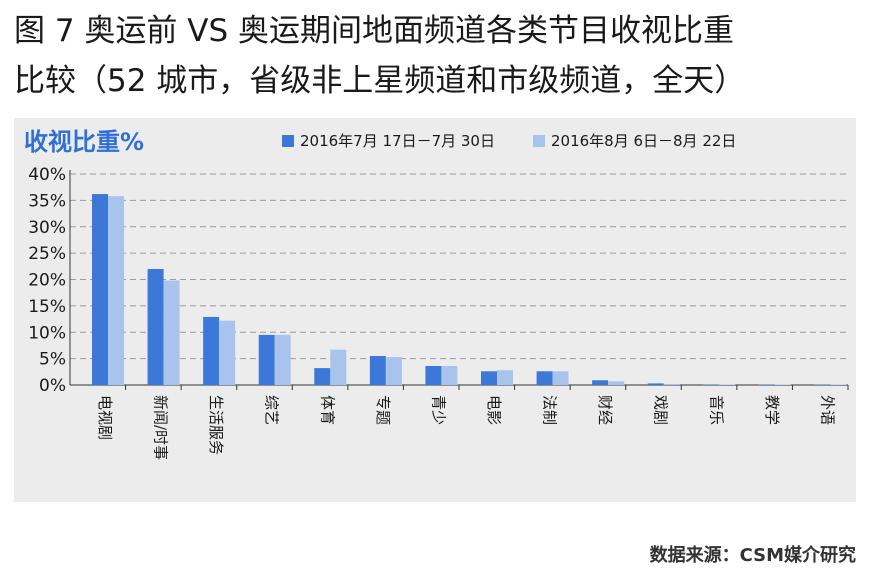 Image resolution: width=870 pixels, height=577 pixels. I want to click on x-tick-label: 综艺, so click(272, 410).